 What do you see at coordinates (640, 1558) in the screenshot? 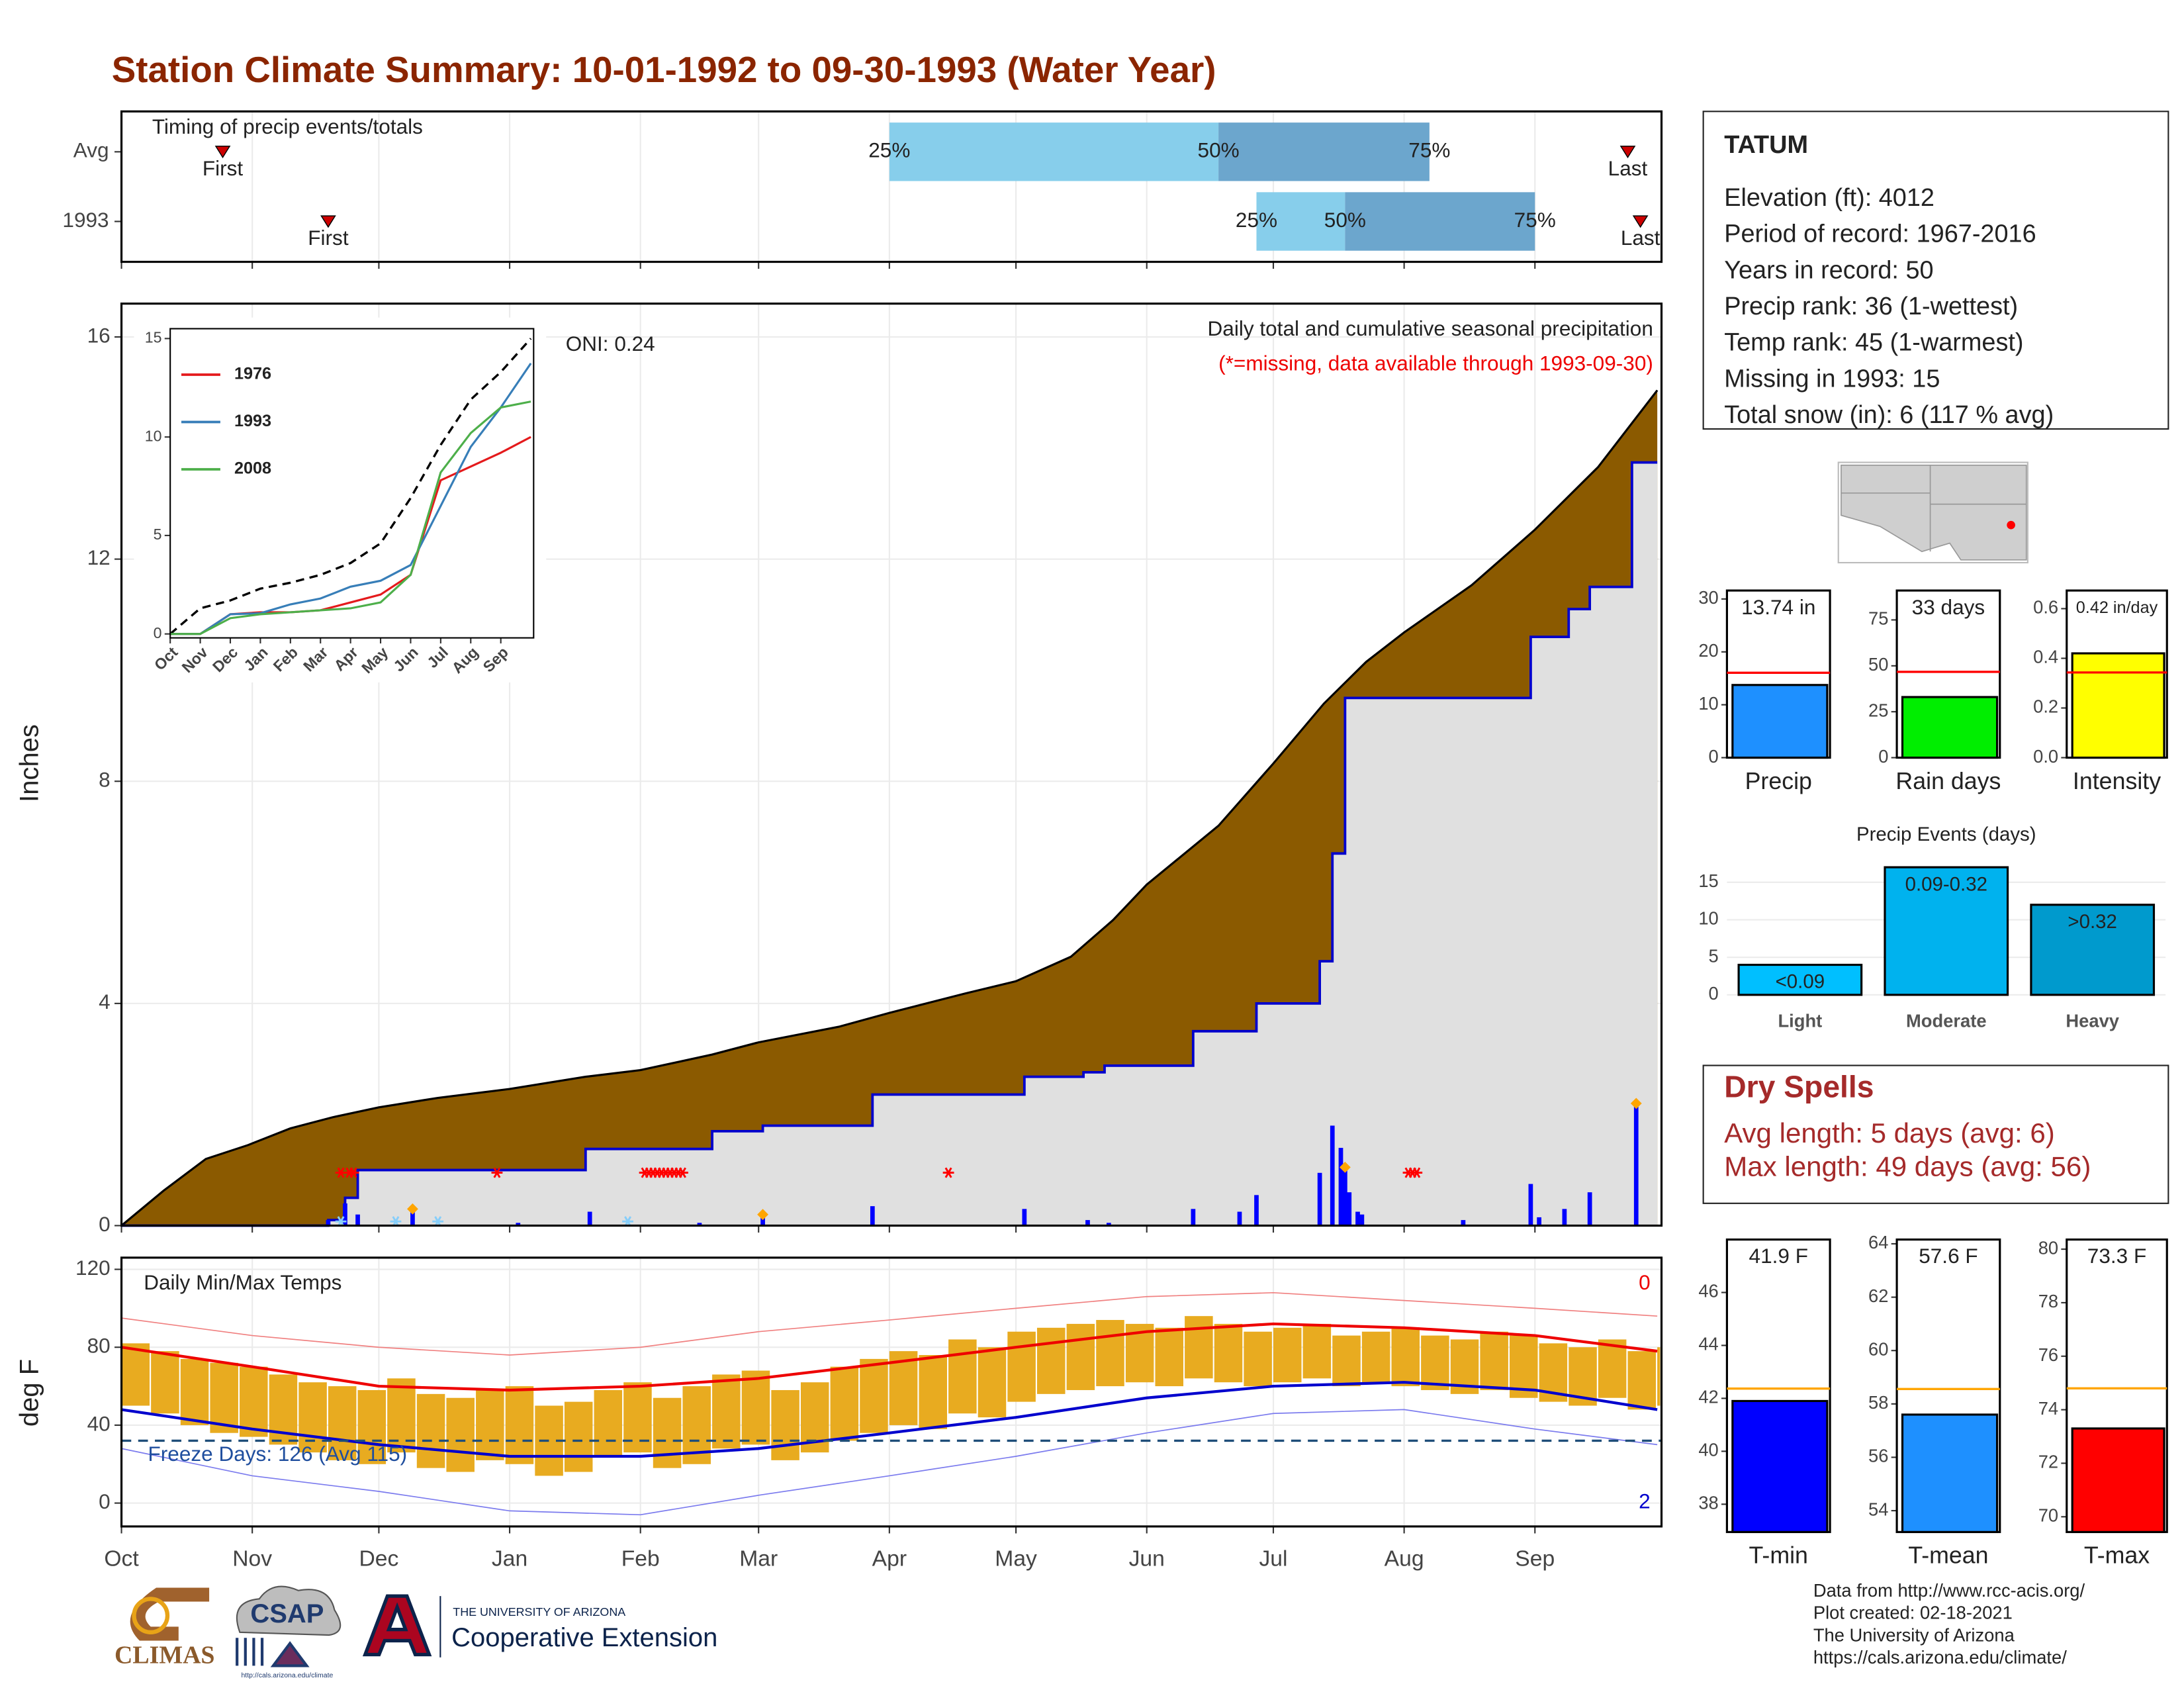
I see `x-tick-label: Feb` at bounding box center [640, 1558].